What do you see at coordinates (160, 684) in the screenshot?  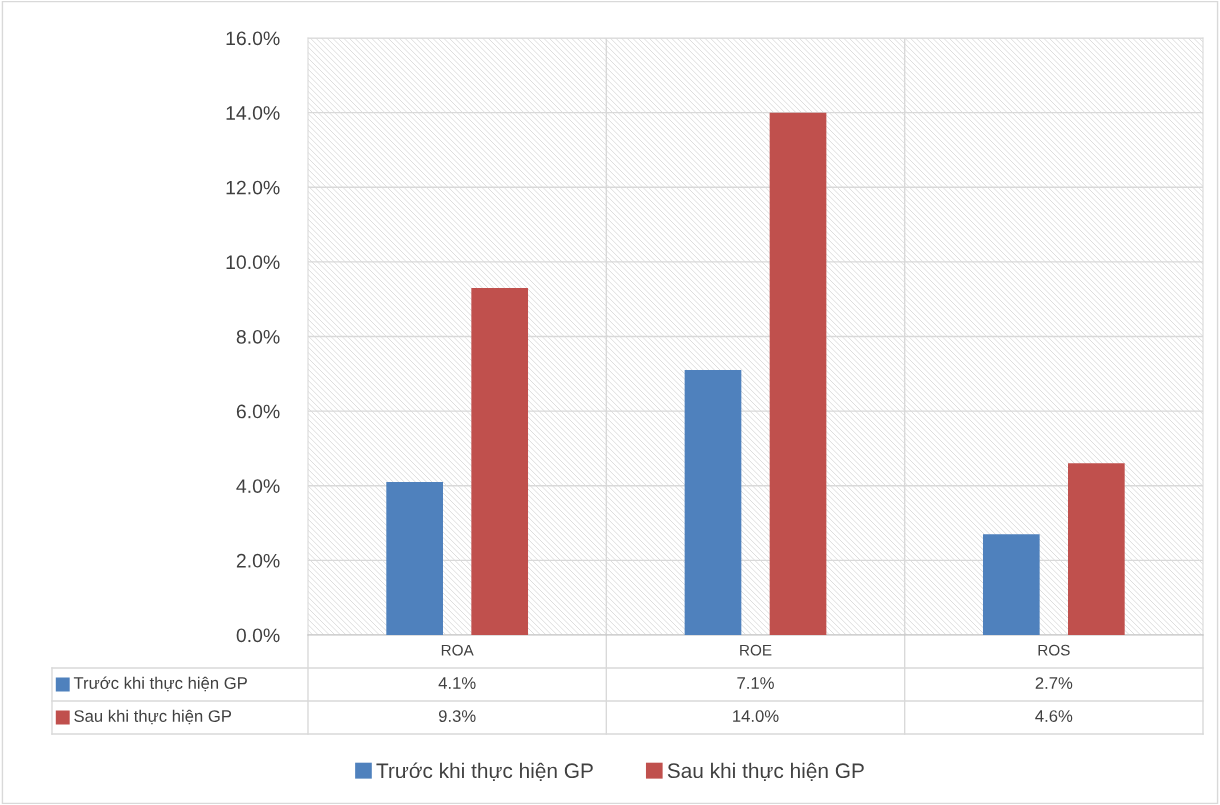 I see `text: Trước khi thực hiện GP` at bounding box center [160, 684].